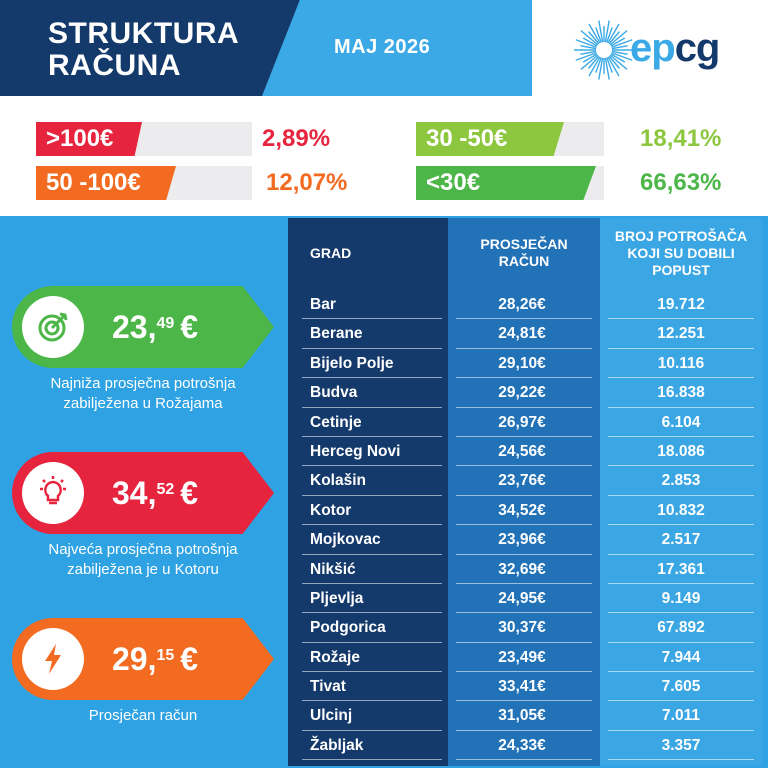  What do you see at coordinates (653, 48) in the screenshot?
I see `logo-text-ep: ep` at bounding box center [653, 48].